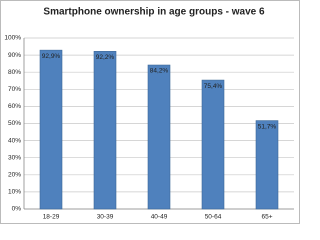 The image size is (320, 240). Describe the element at coordinates (213, 217) in the screenshot. I see `x-tick-label: 50-64` at that location.